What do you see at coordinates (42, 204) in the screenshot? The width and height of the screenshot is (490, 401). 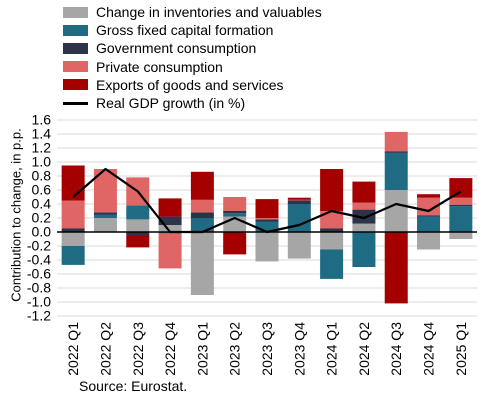 I see `y-tick-label: 0.4` at bounding box center [42, 204].